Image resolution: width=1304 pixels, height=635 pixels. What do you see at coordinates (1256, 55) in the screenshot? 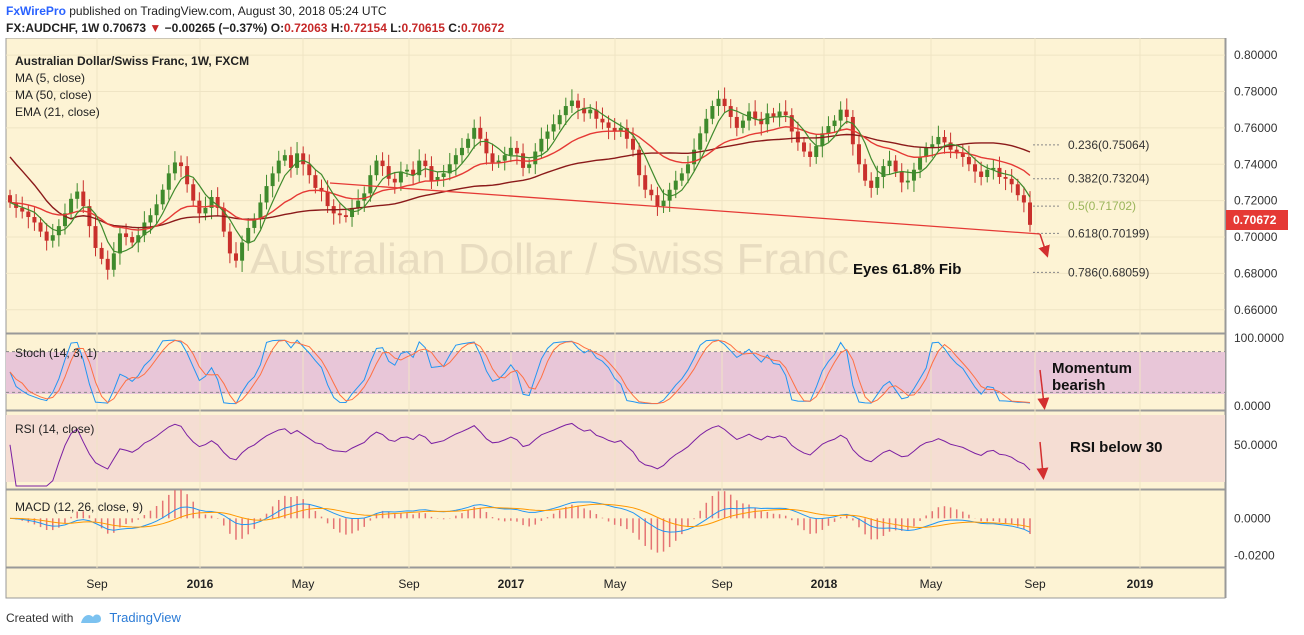
I see `y-tick-label: 0.80000` at bounding box center [1256, 55].